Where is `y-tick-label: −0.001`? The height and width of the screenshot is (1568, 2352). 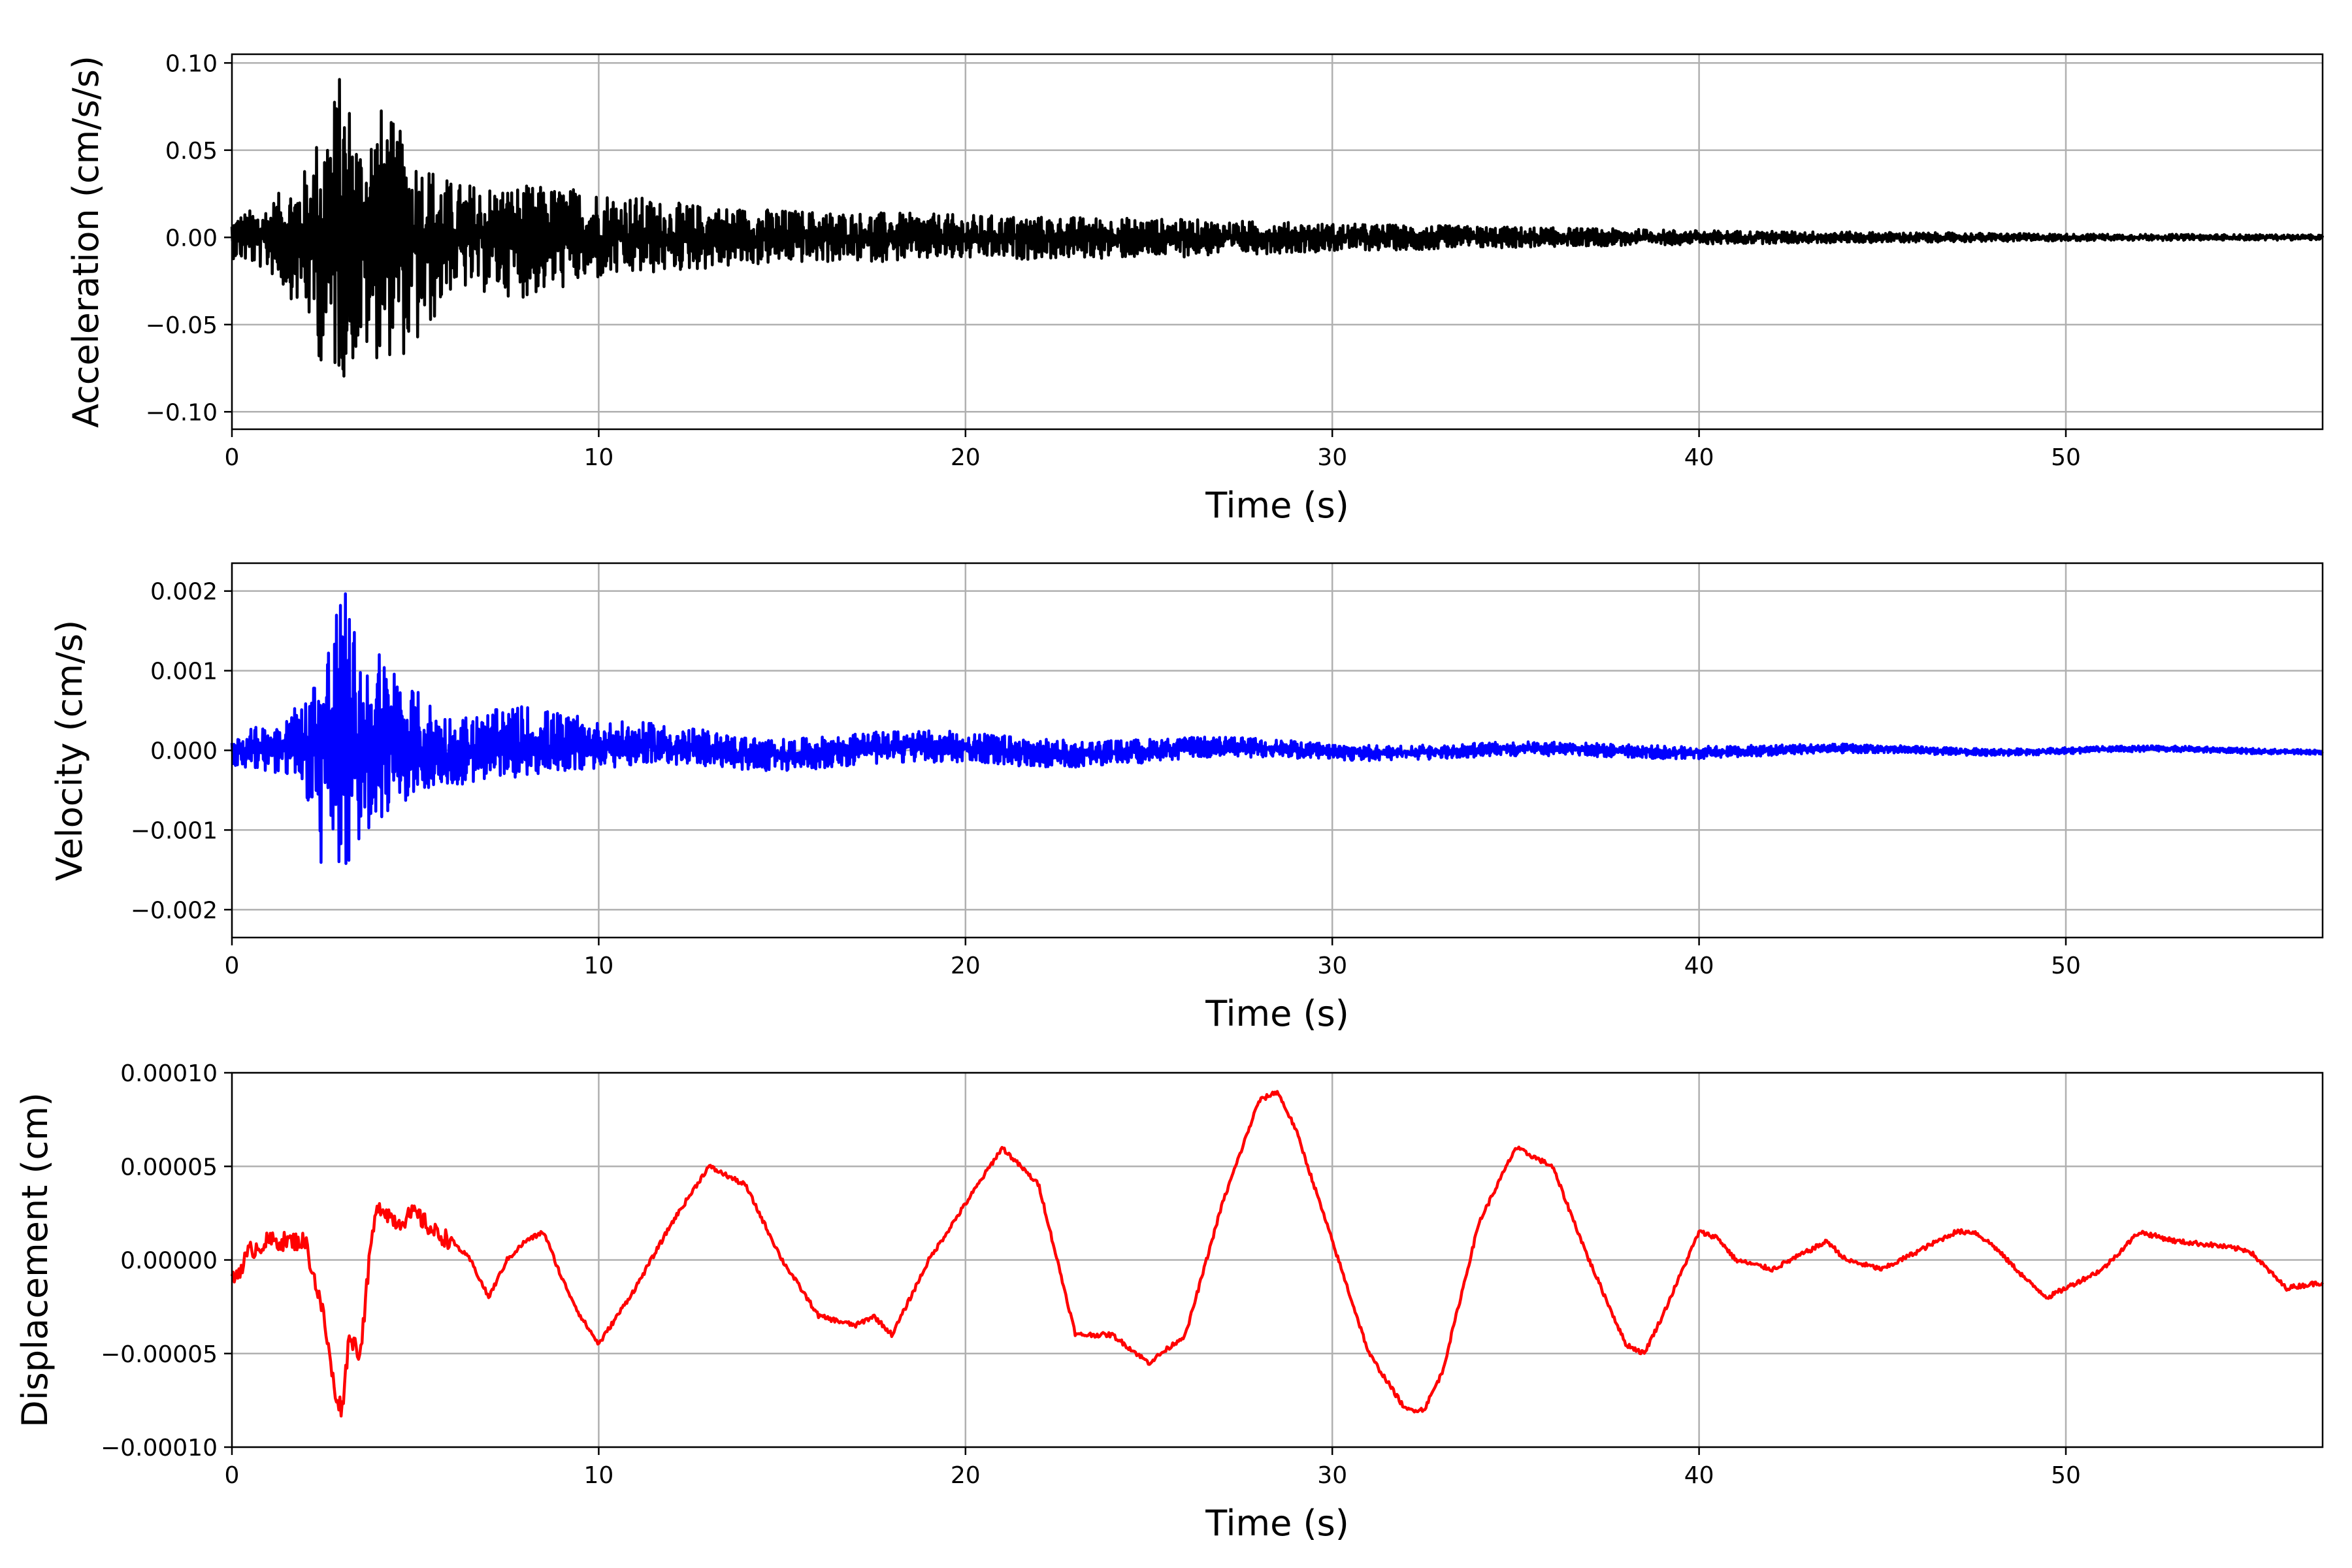 y-tick-label: −0.001 is located at coordinates (174, 830).